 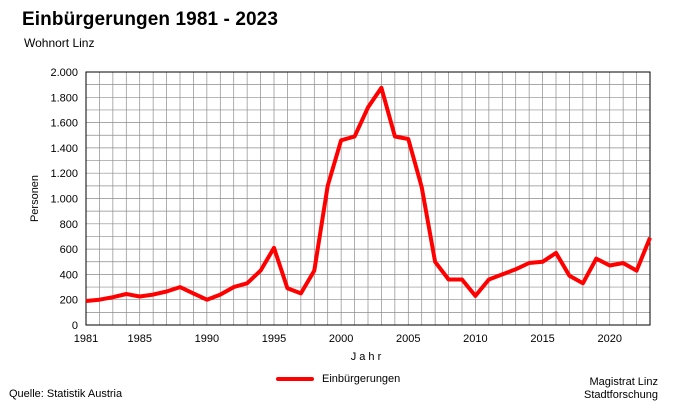 What do you see at coordinates (150, 19) in the screenshot?
I see `chart-title: Einbürgerungen 1981 - 2023` at bounding box center [150, 19].